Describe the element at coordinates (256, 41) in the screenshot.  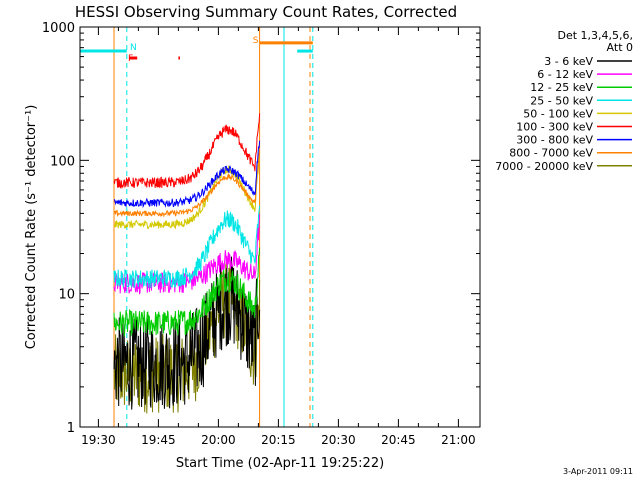
I see `annotation-s: S` at that location.